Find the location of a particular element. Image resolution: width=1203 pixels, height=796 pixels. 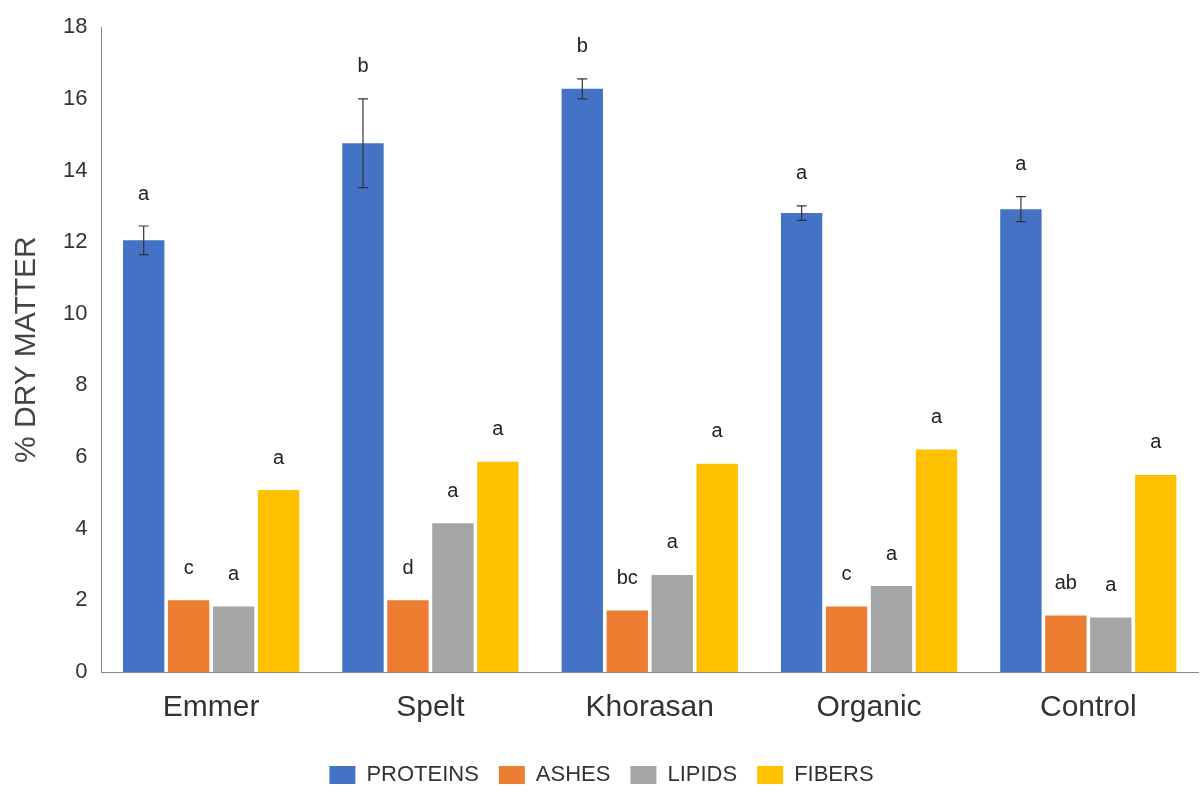

x-tick-label: Organic is located at coordinates (869, 706).